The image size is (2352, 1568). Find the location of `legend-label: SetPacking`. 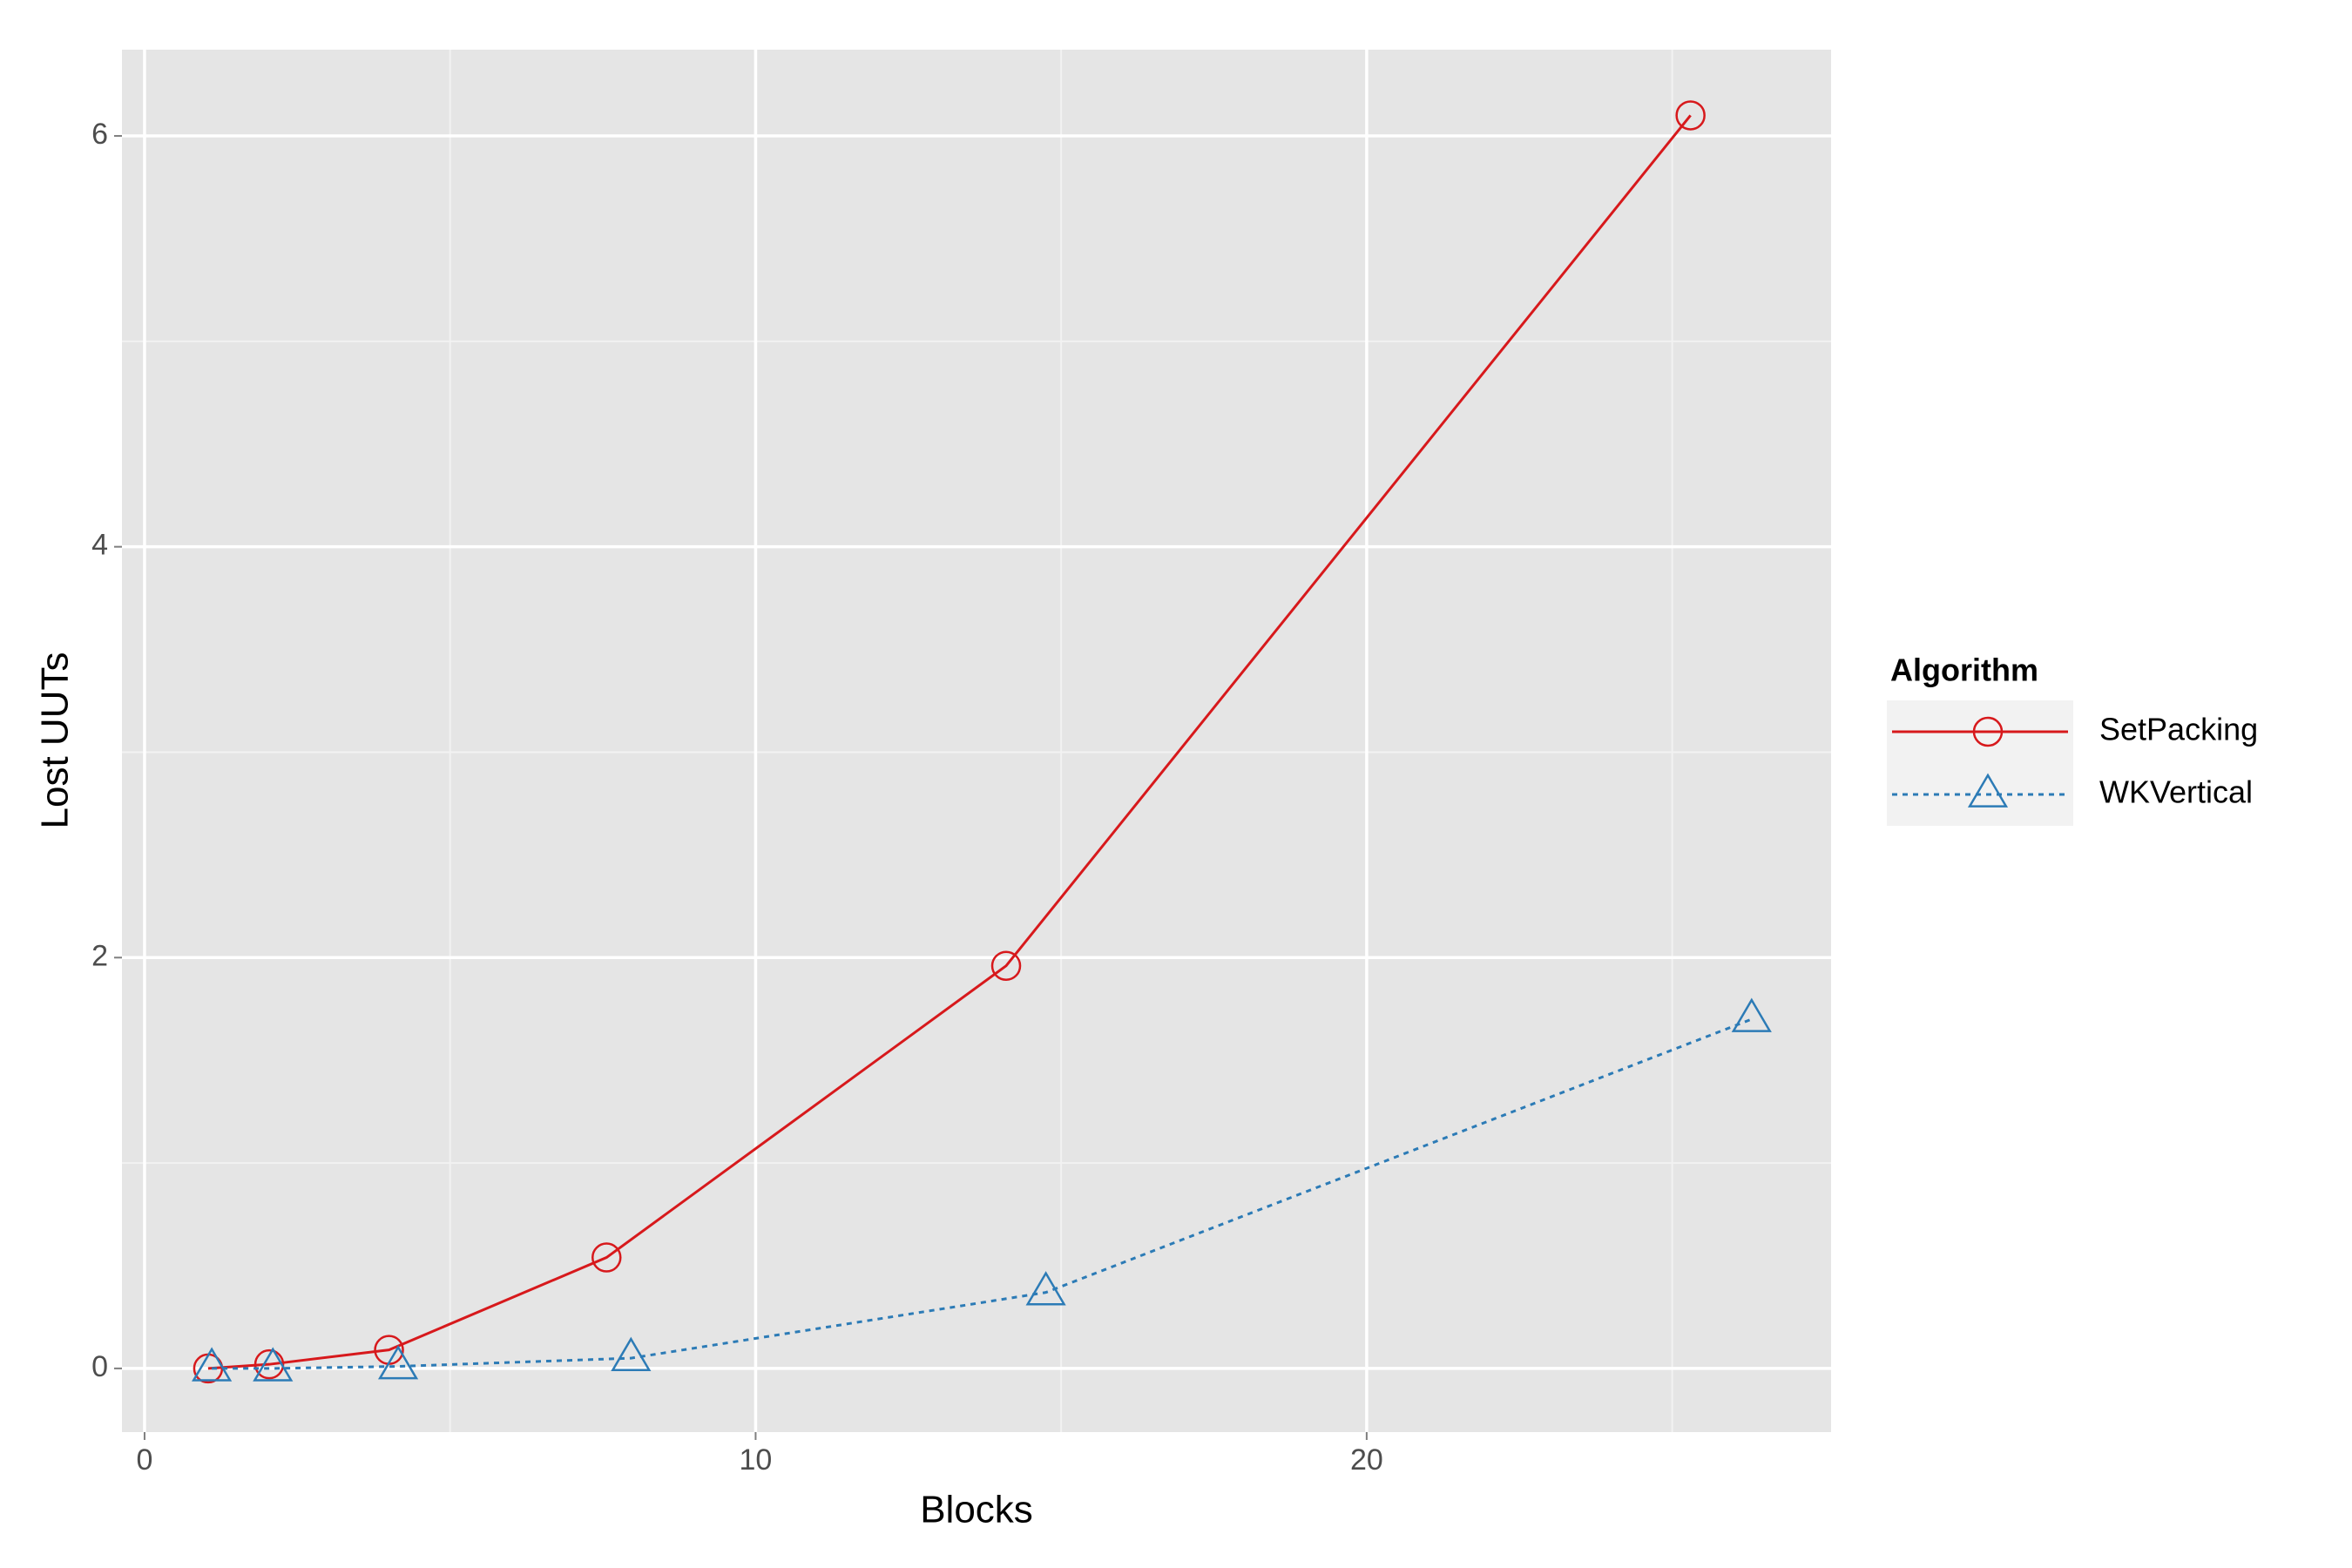

legend-label: SetPacking is located at coordinates (2178, 729).